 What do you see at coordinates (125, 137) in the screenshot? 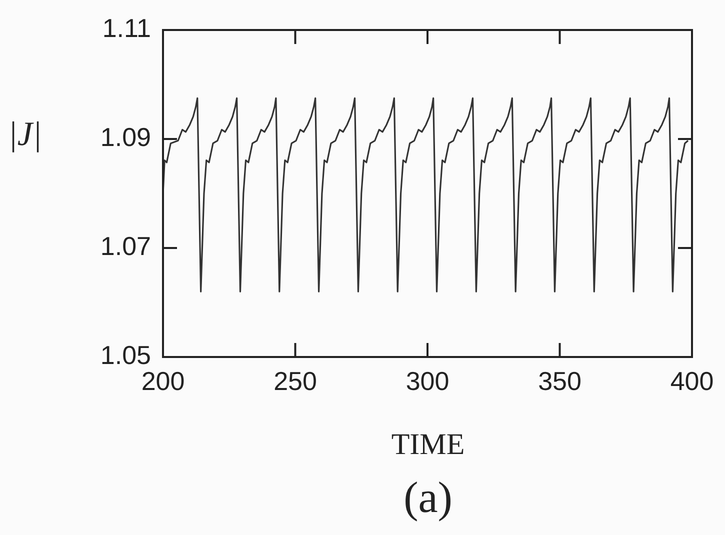
I see `y-tick-label: 1.09` at bounding box center [125, 137].